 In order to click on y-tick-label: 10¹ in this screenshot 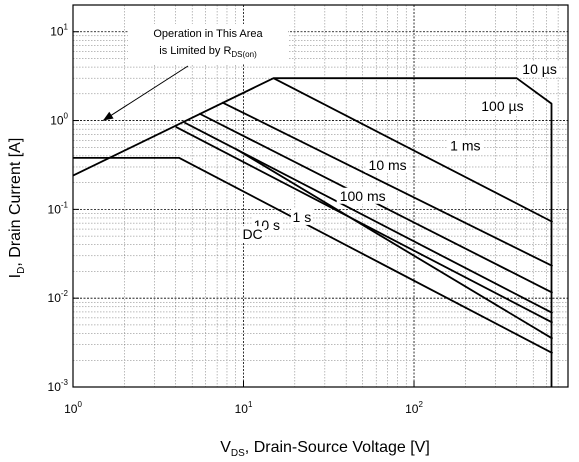, I will do `click(59, 31)`.